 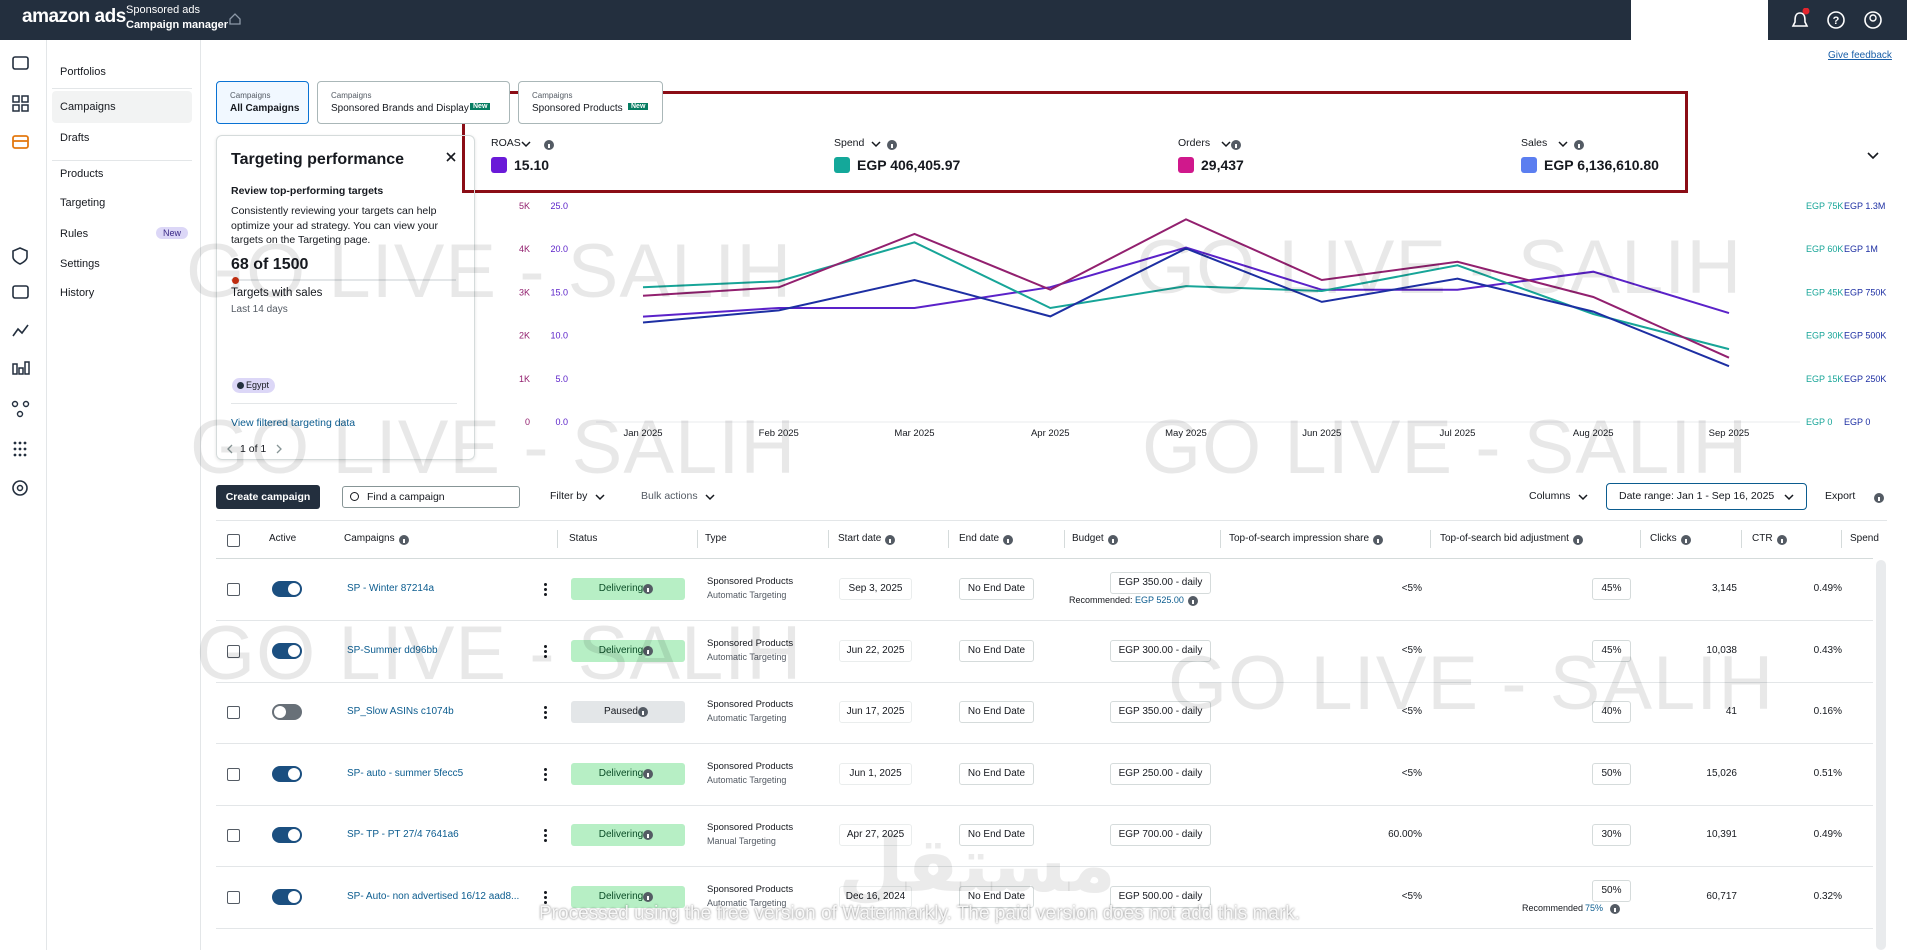 I want to click on nav-item: Settings, so click(x=80, y=264).